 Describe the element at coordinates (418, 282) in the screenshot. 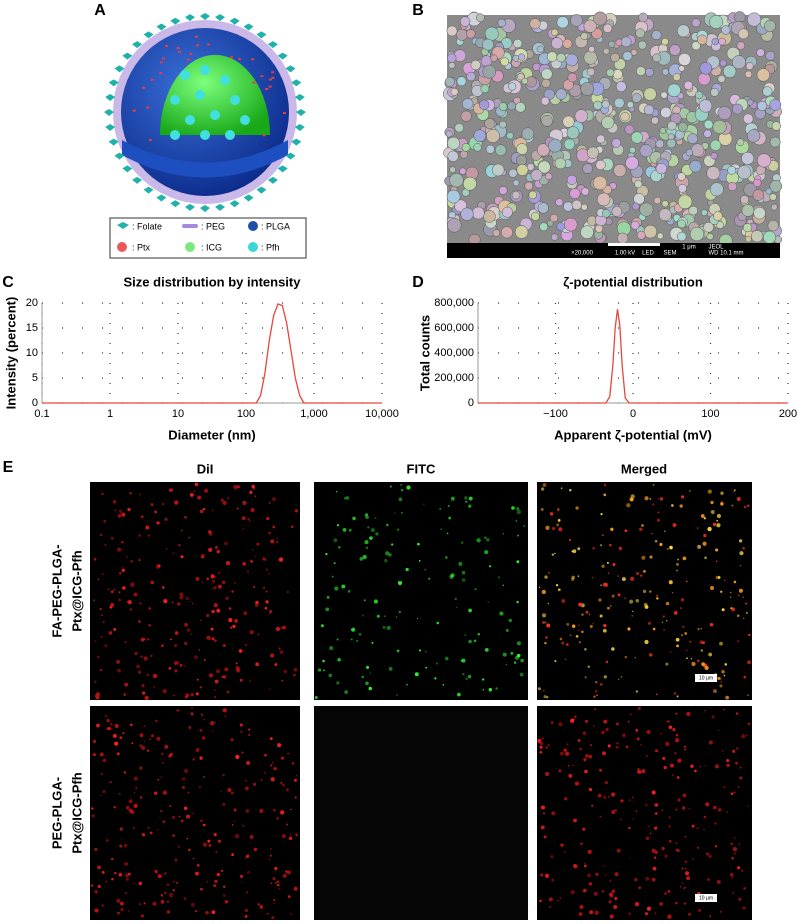

I see `panel-label: D` at that location.